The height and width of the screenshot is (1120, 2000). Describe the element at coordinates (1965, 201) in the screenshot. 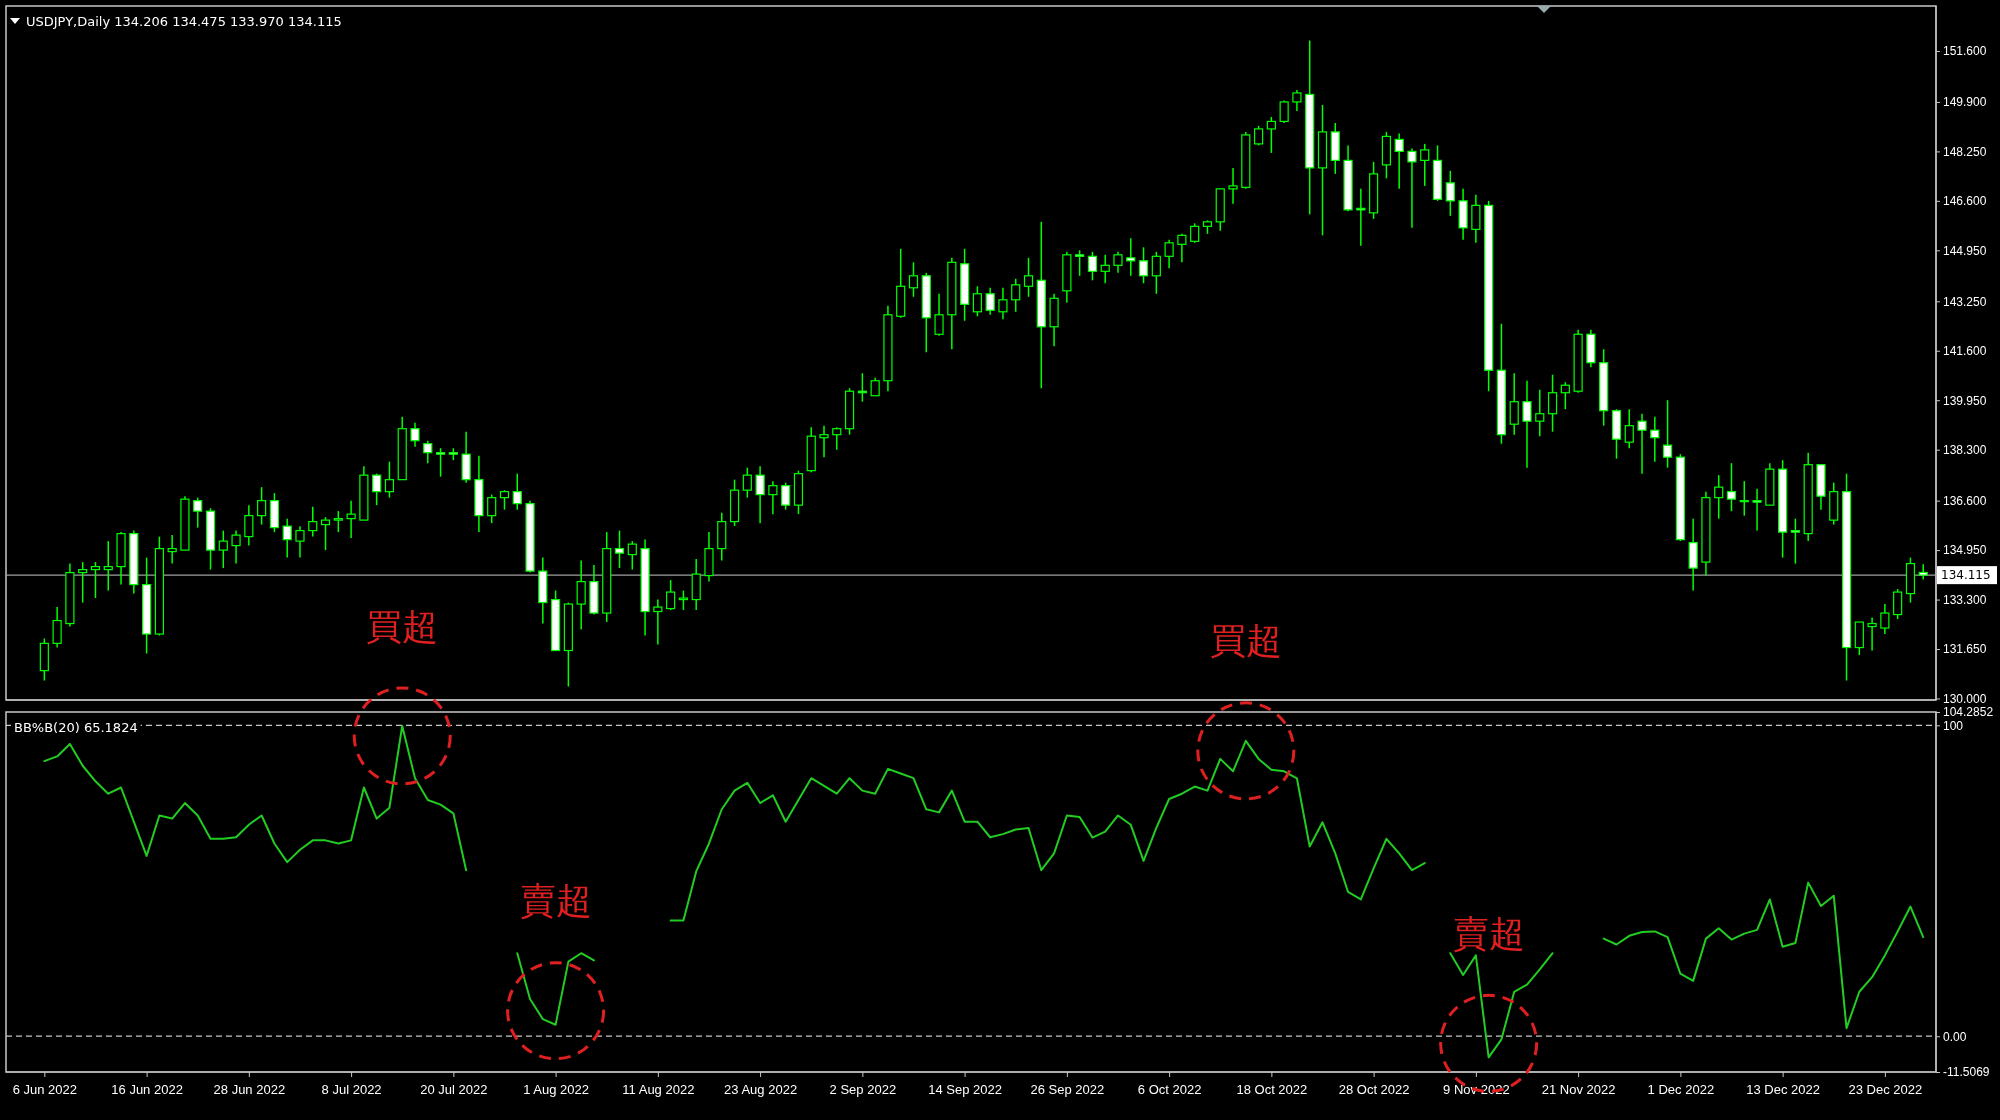

I see `y-tick-label: 146.600` at that location.